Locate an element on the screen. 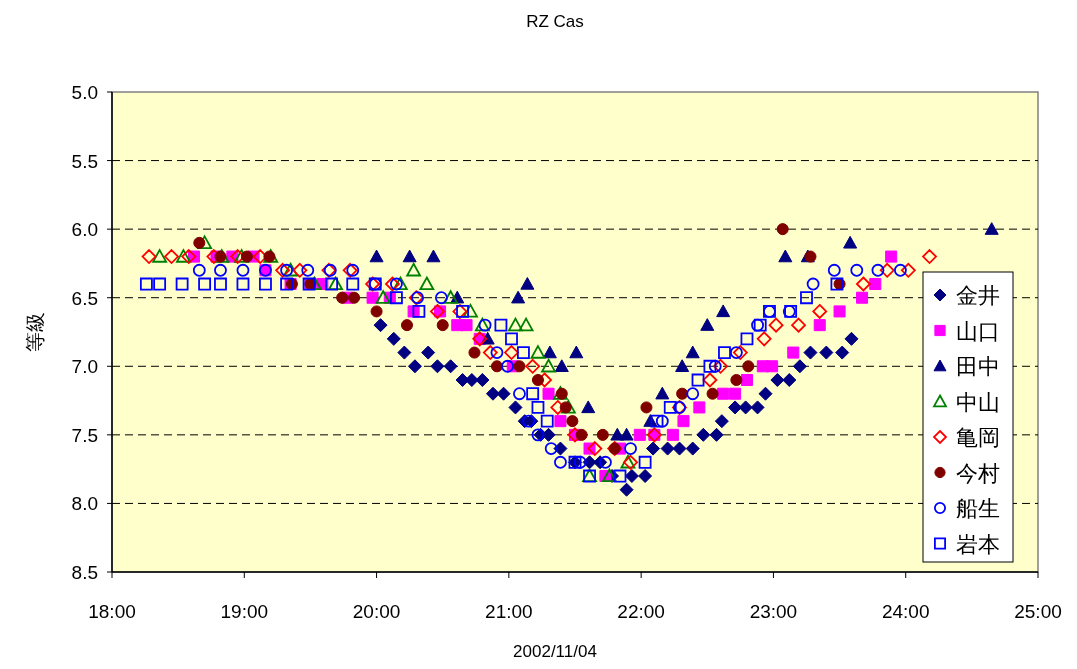 This screenshot has height=669, width=1077. legend-label: 山口 is located at coordinates (978, 331).